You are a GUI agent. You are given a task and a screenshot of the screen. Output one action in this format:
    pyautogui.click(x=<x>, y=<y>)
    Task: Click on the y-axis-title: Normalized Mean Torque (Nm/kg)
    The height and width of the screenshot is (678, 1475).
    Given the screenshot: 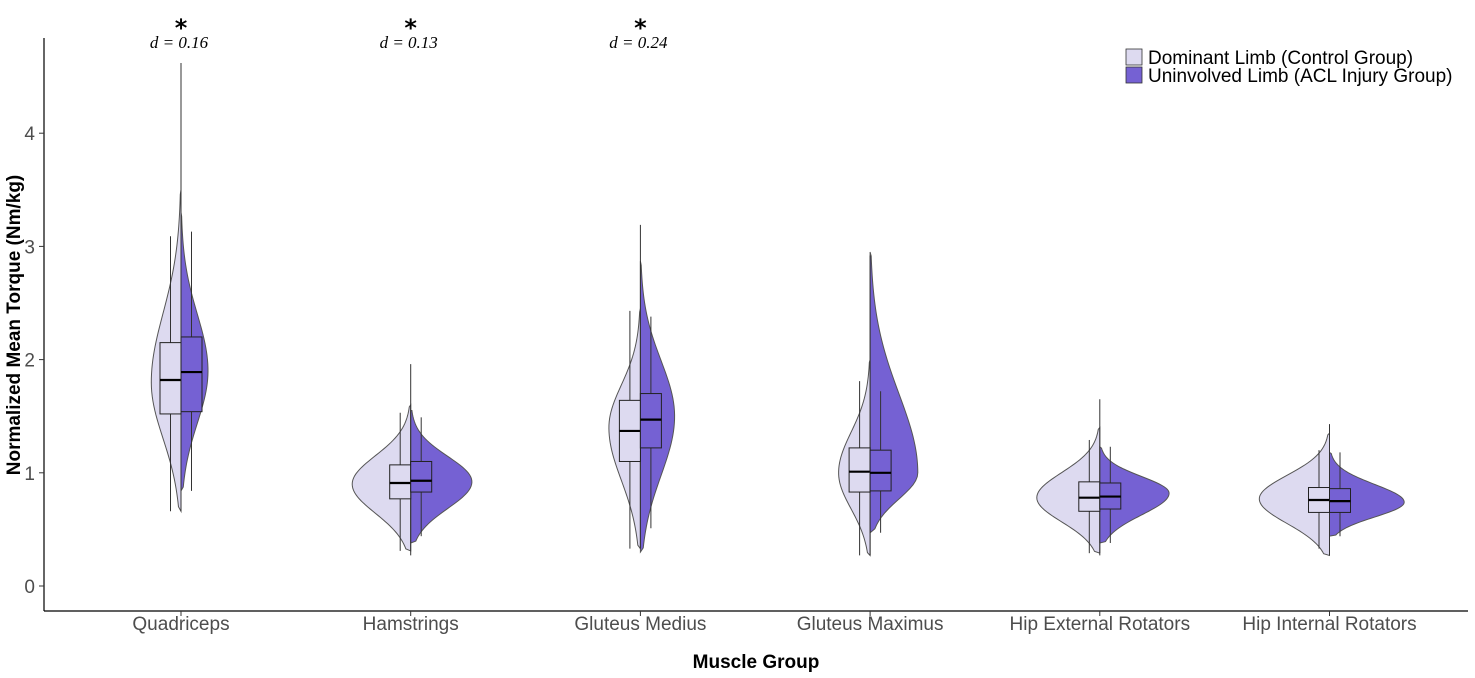 What is the action you would take?
    pyautogui.click(x=14, y=325)
    